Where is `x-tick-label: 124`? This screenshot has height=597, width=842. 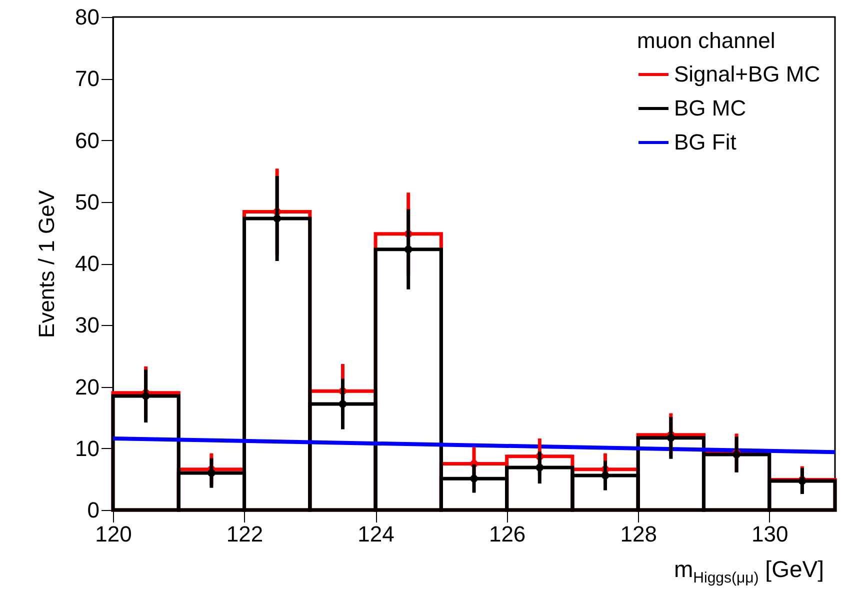
x-tick-label: 124 is located at coordinates (376, 534).